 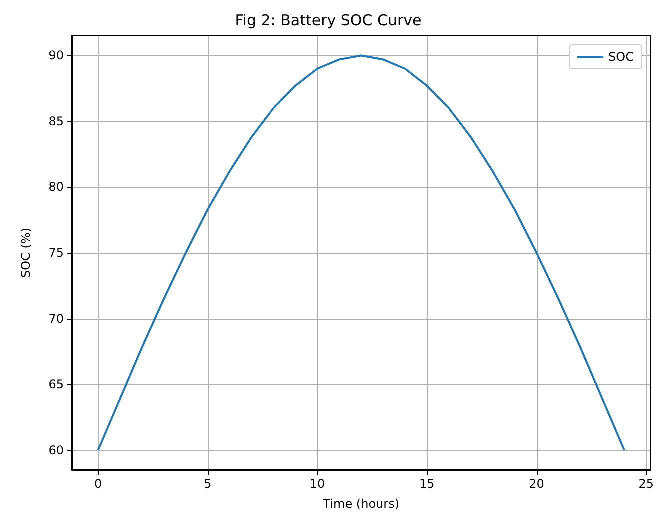 I want to click on y-tick-label: 65, so click(x=56, y=385).